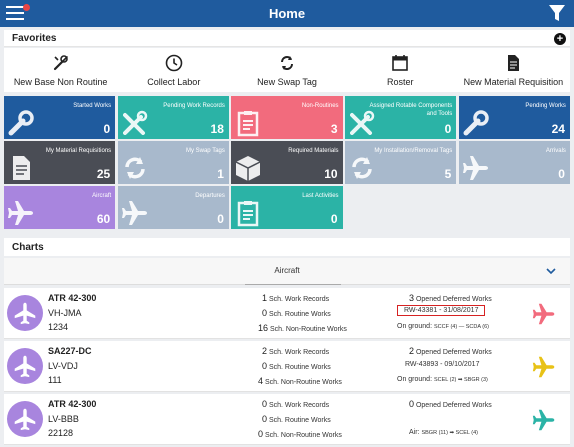  What do you see at coordinates (63, 419) in the screenshot?
I see `aircraft-registration: LV-BBB` at bounding box center [63, 419].